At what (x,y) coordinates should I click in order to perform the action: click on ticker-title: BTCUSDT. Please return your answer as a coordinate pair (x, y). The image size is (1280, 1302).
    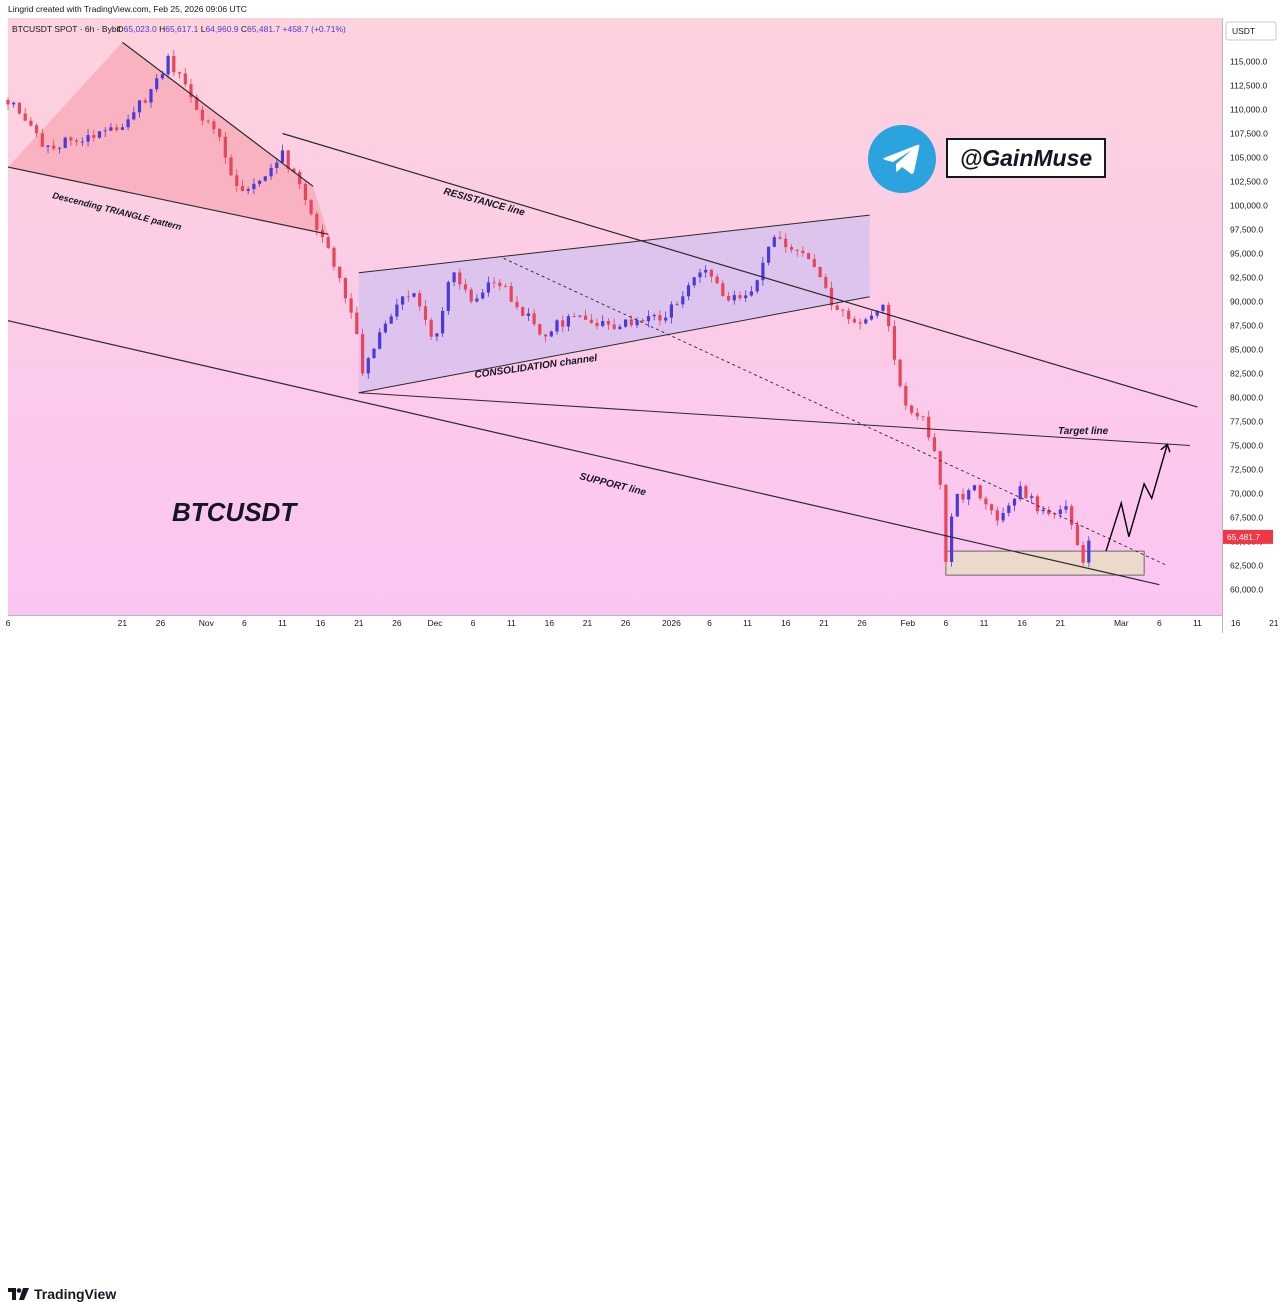
    Looking at the image, I should click on (235, 512).